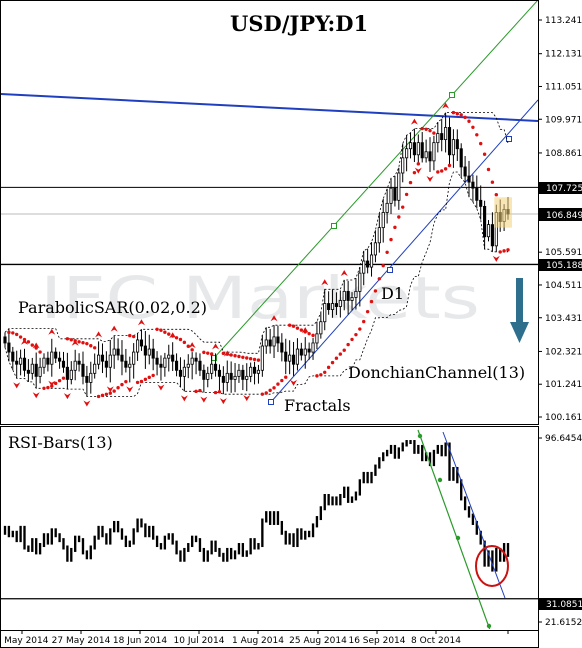  Describe the element at coordinates (390, 270) in the screenshot. I see `trendline-anchor` at that location.